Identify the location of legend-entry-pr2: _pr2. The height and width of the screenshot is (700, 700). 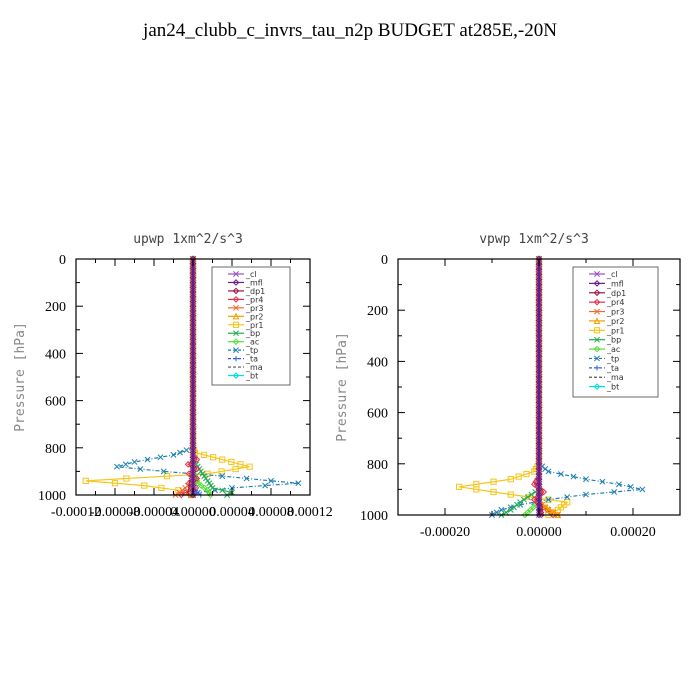
(245, 316).